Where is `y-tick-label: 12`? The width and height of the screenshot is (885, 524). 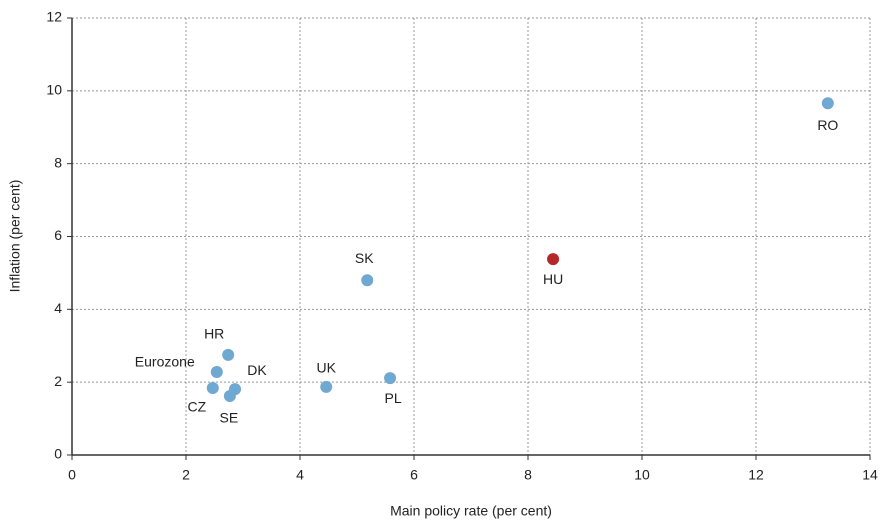 y-tick-label: 12 is located at coordinates (54, 17).